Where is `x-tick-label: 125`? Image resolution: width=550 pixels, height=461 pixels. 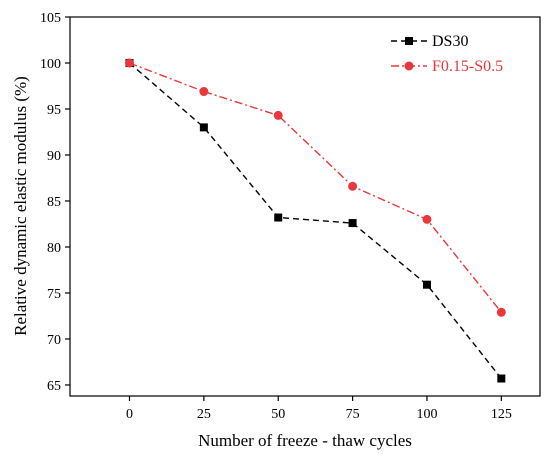 x-tick-label: 125 is located at coordinates (501, 414).